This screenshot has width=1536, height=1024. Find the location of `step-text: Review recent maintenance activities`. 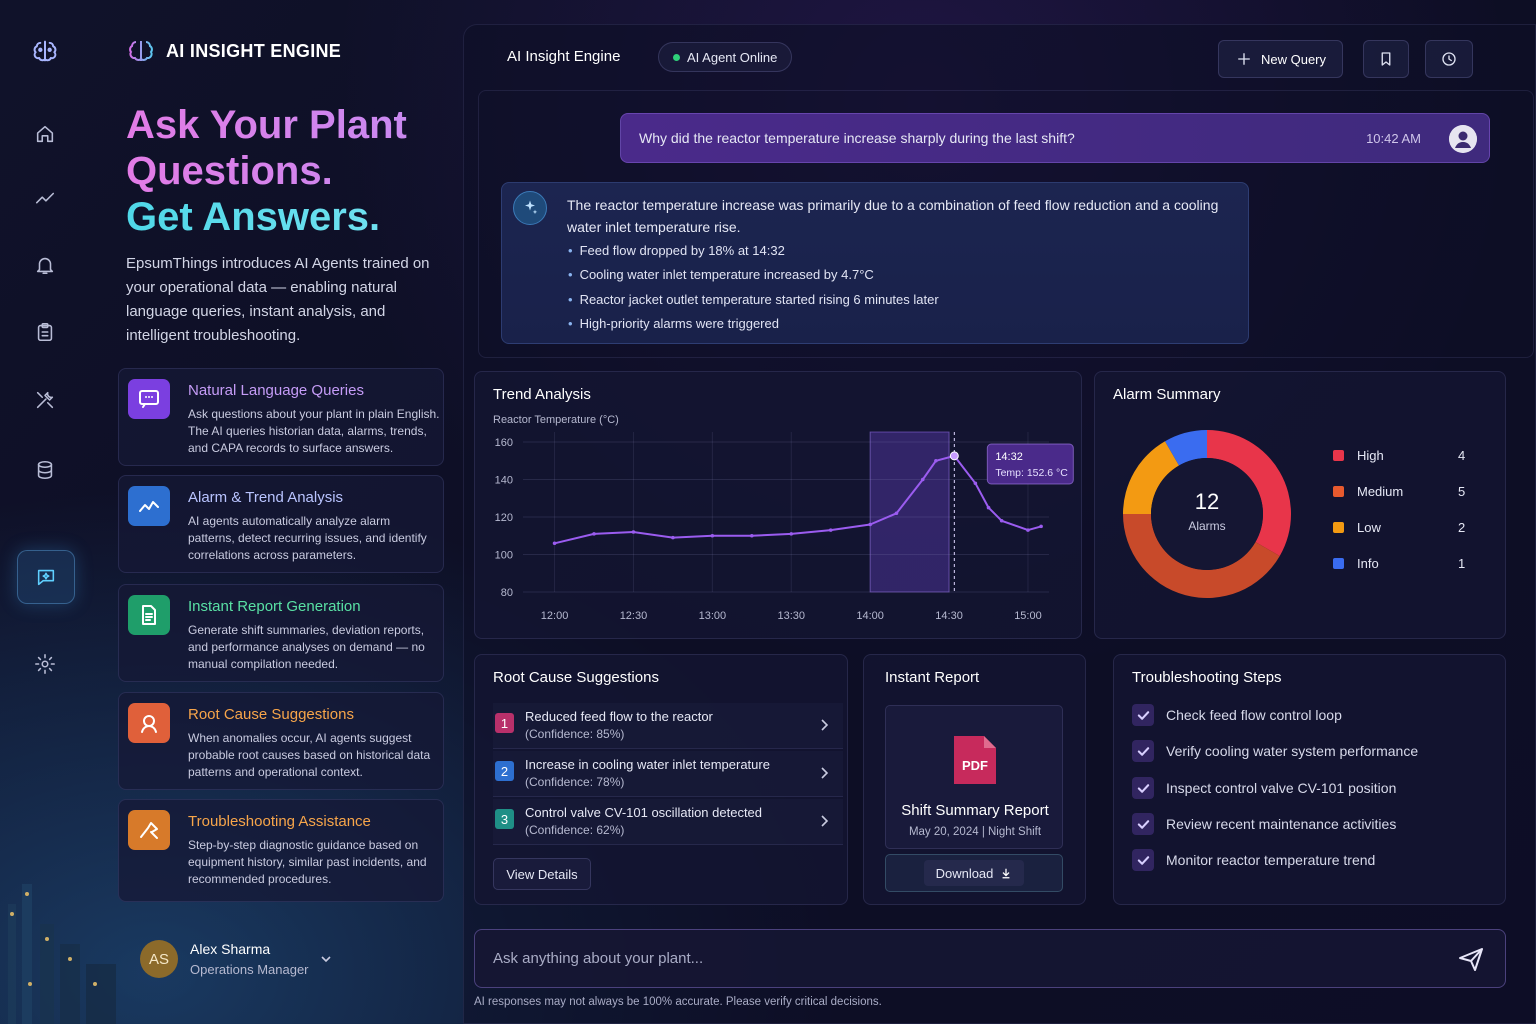

step-text: Review recent maintenance activities is located at coordinates (1281, 824).